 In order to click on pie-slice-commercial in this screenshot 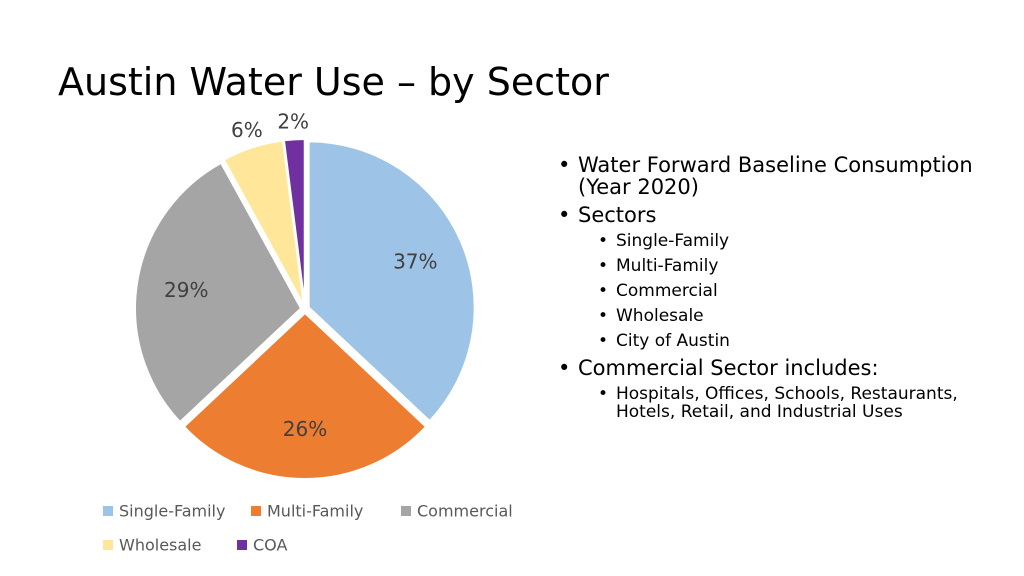, I will do `click(218, 292)`.